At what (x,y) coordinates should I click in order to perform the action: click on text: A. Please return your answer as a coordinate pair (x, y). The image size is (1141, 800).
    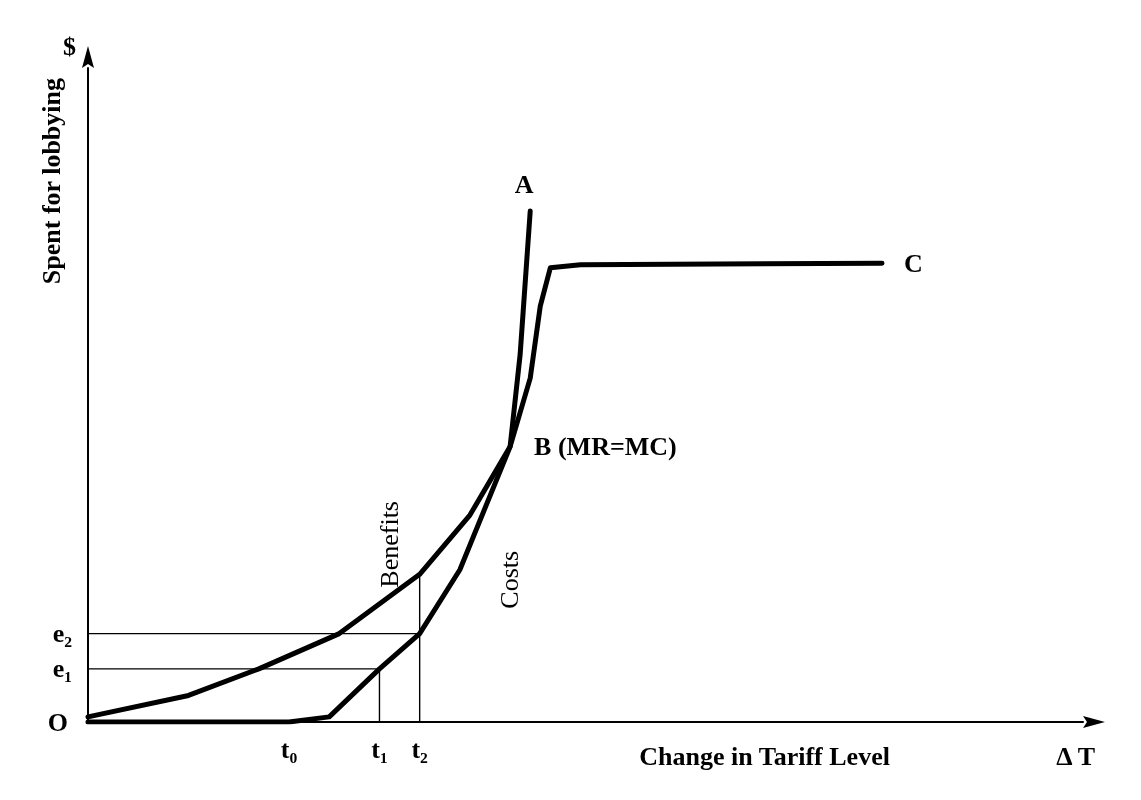
    Looking at the image, I should click on (524, 184).